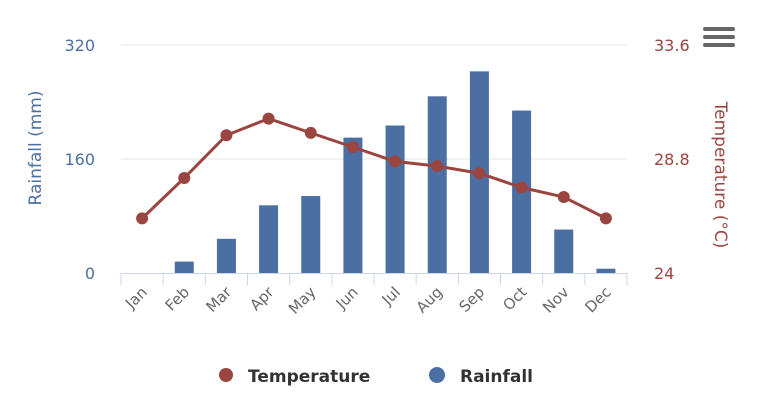 The image size is (768, 415). What do you see at coordinates (606, 270) in the screenshot?
I see `bar-rainfall-dec` at bounding box center [606, 270].